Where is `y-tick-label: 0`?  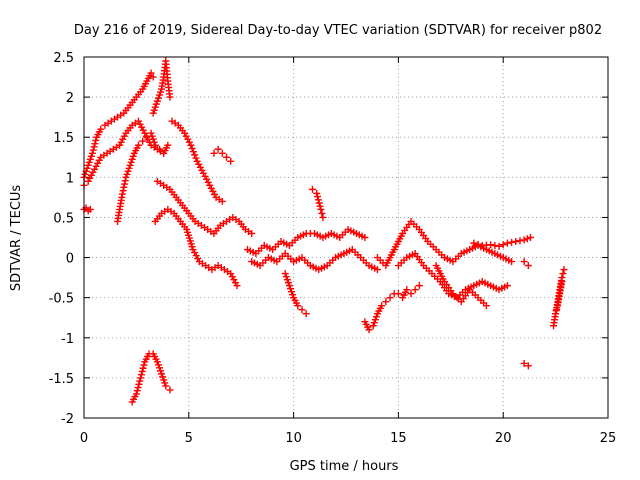
y-tick-label: 0 is located at coordinates (70, 259).